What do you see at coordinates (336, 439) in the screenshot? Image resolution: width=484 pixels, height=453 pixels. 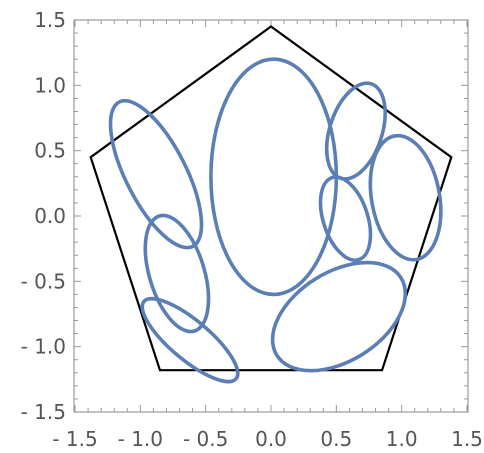 I see `x-tick-label: 0.5` at bounding box center [336, 439].